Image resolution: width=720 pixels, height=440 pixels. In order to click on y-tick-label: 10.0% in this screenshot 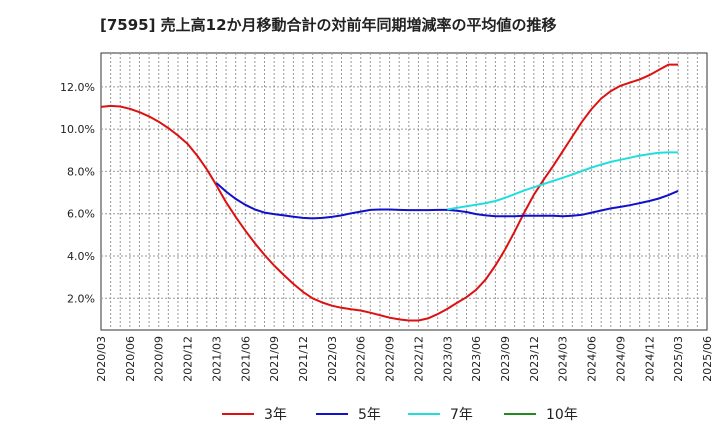, I will do `click(77, 129)`.